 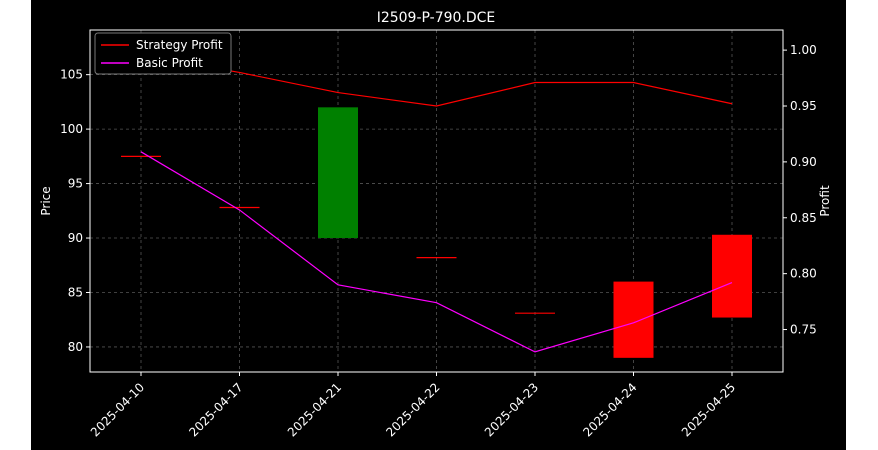 What do you see at coordinates (800, 190) in the screenshot?
I see `y-axis-right: 0.75 0.80 0.85 0.90 0.95 1.00` at bounding box center [800, 190].